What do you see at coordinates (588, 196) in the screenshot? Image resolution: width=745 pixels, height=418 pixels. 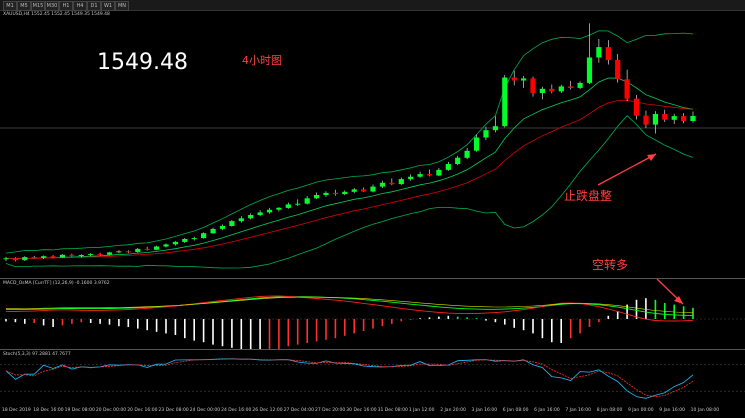 I see `annotation-consolidation: 止跌盘整` at bounding box center [588, 196].